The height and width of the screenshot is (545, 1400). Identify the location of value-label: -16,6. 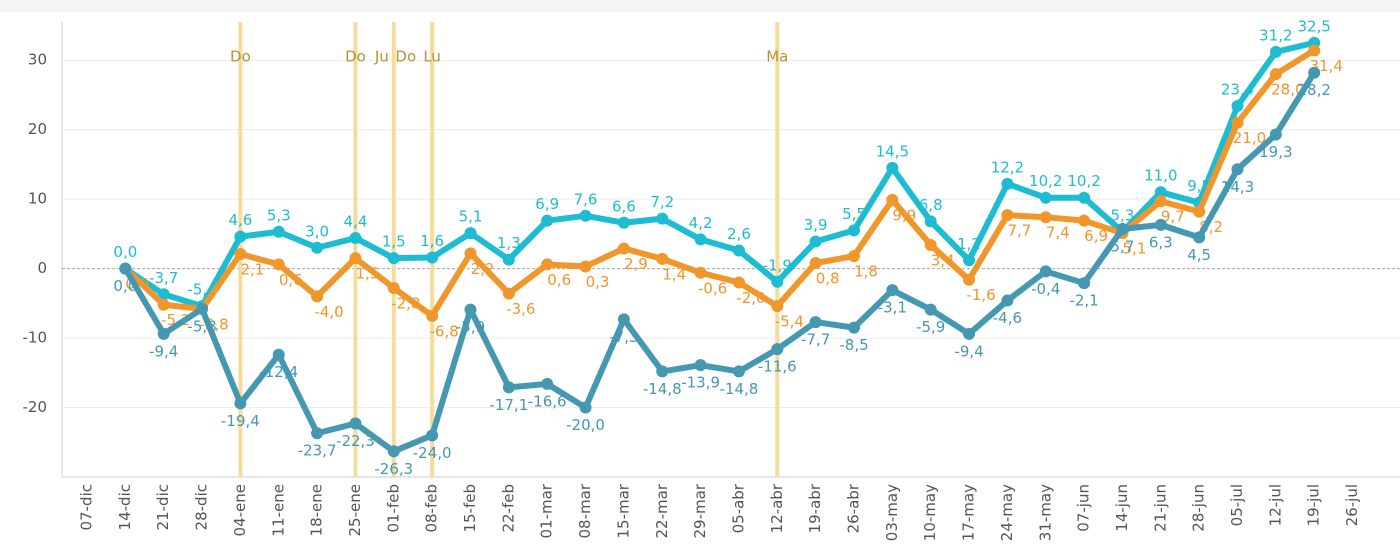
(547, 401).